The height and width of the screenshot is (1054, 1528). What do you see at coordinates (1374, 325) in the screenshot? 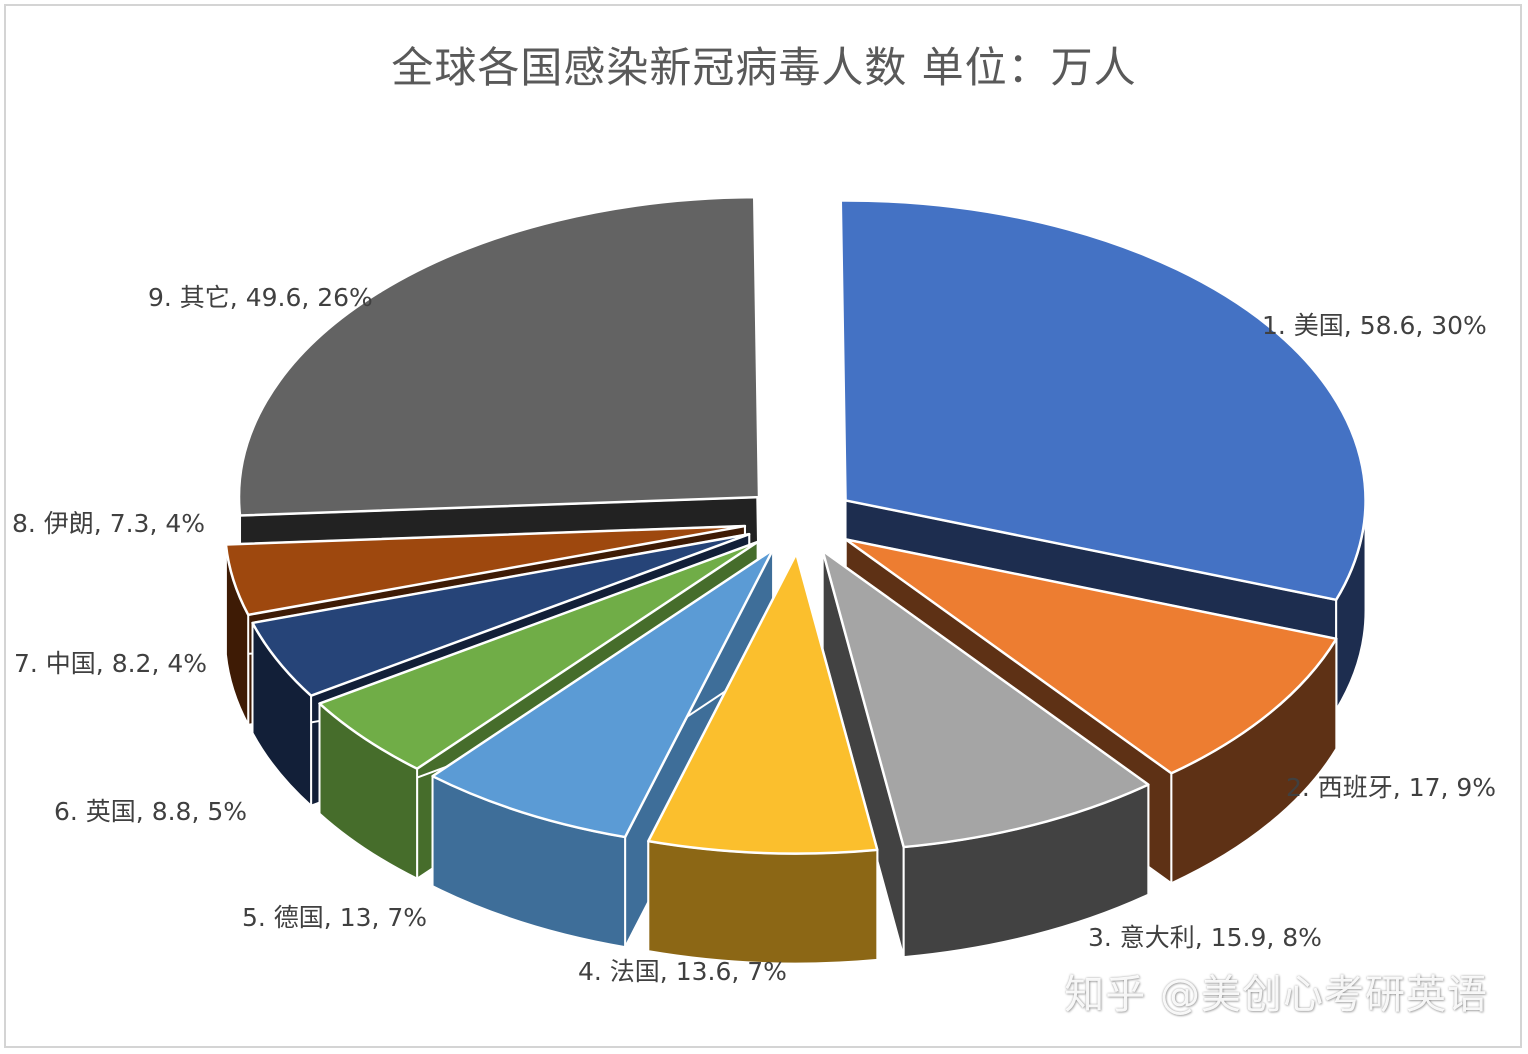
I see `data-label-1: 1. 美国, 58.6, 30%` at bounding box center [1374, 325].